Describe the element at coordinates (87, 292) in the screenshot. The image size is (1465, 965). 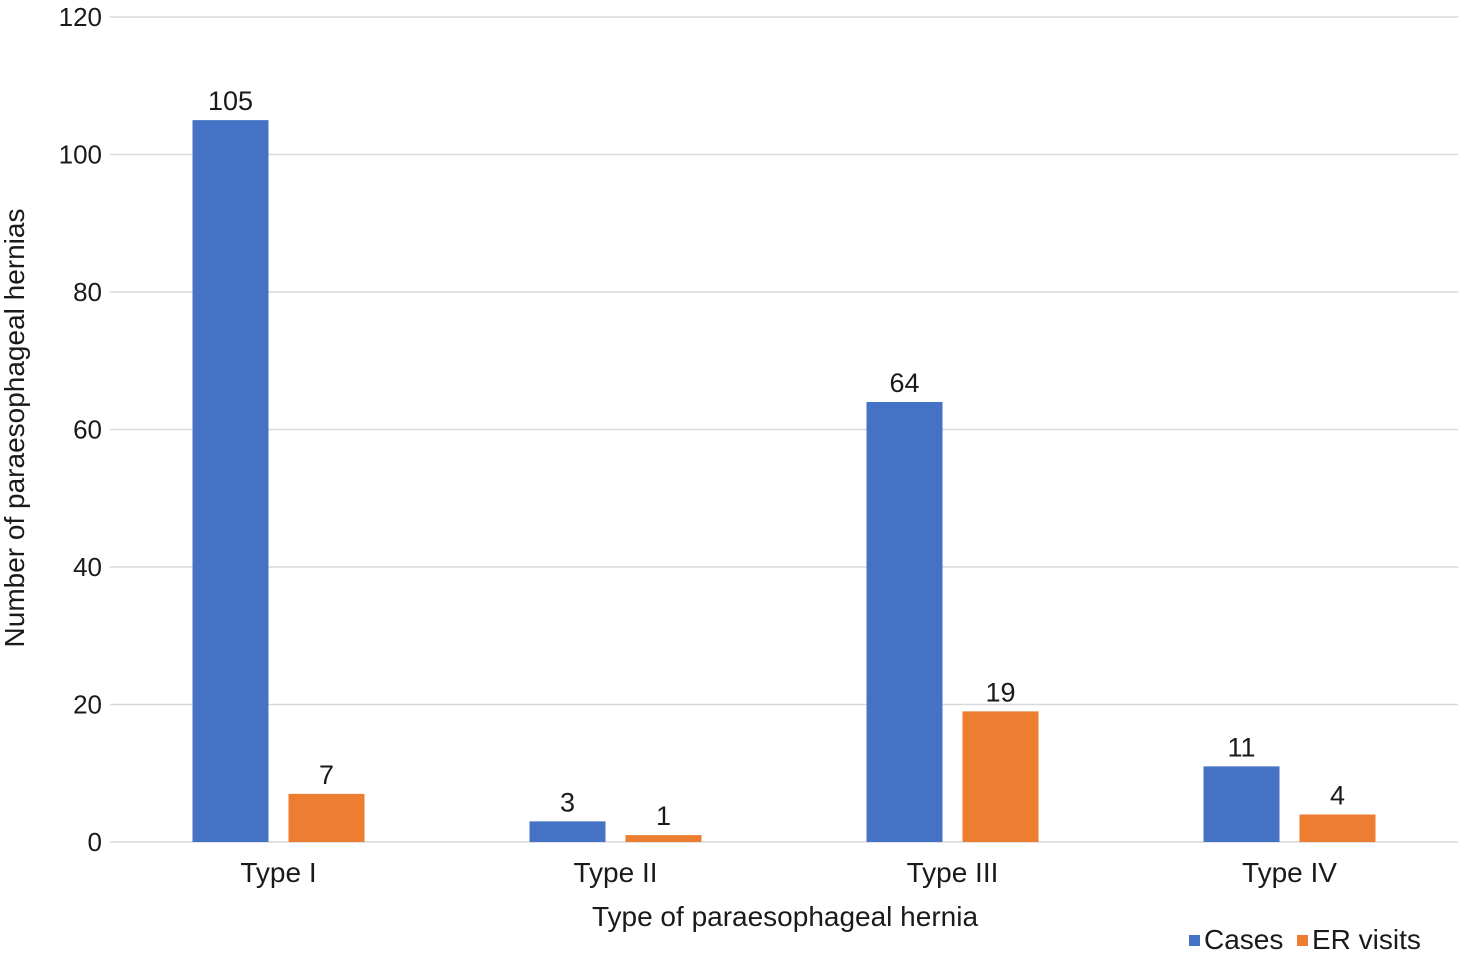
I see `y-tick-label: 80` at that location.